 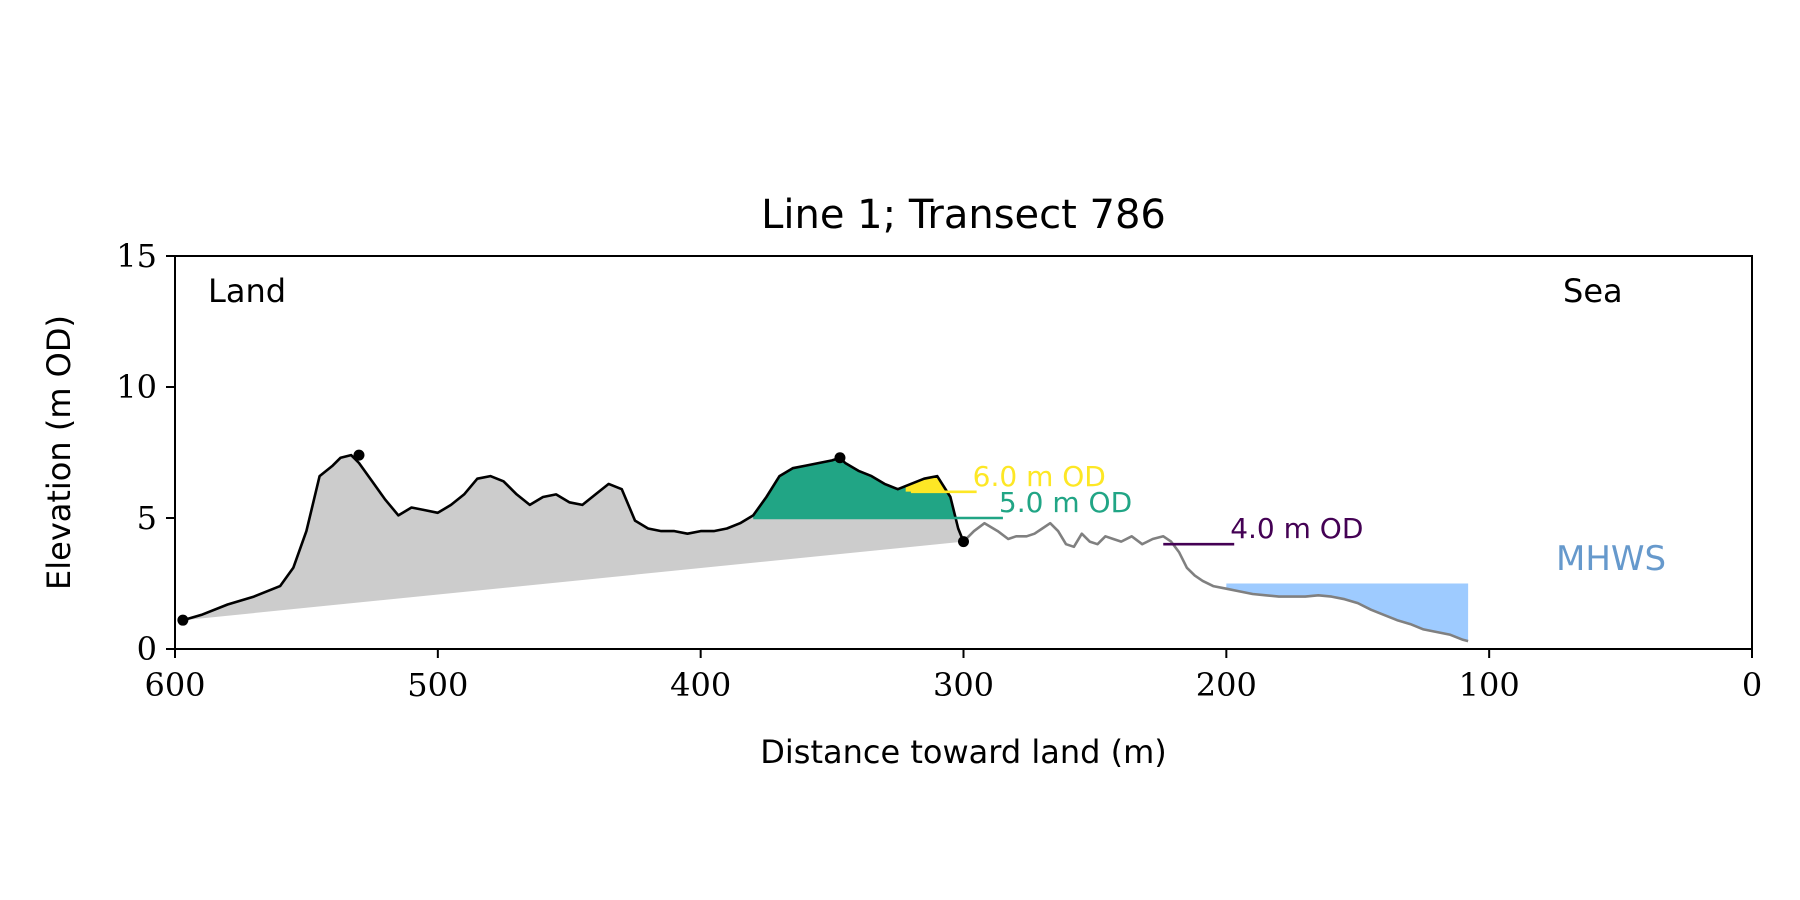 I want to click on land-label: Land, so click(x=247, y=291).